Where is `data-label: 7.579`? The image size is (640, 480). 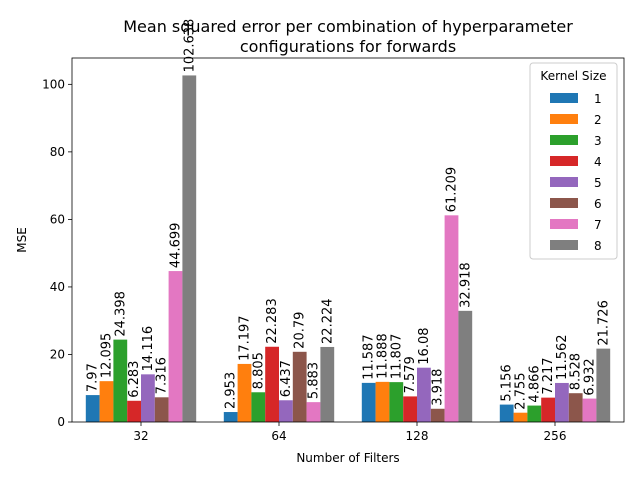 data-label: 7.579 is located at coordinates (410, 374).